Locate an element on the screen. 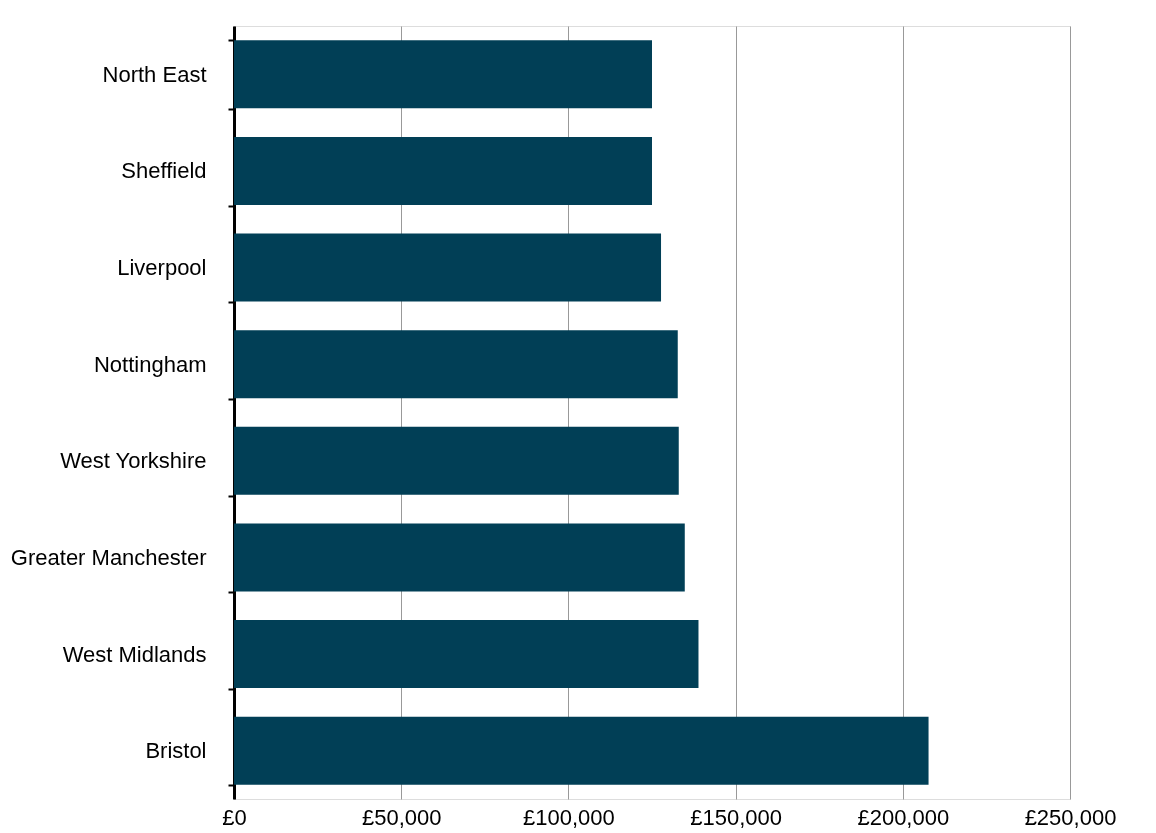 This screenshot has width=1156, height=833. x-tick-label: £200,000 is located at coordinates (903, 817).